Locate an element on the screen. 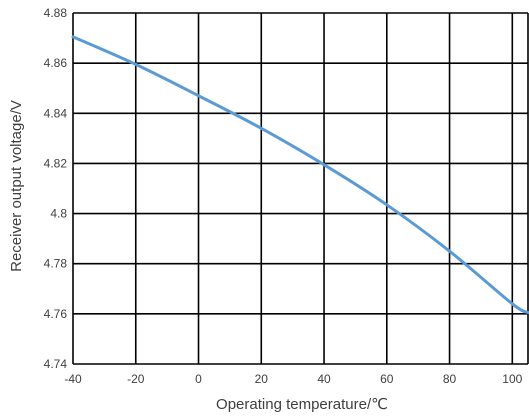  x-tick-label: 100 is located at coordinates (512, 379).